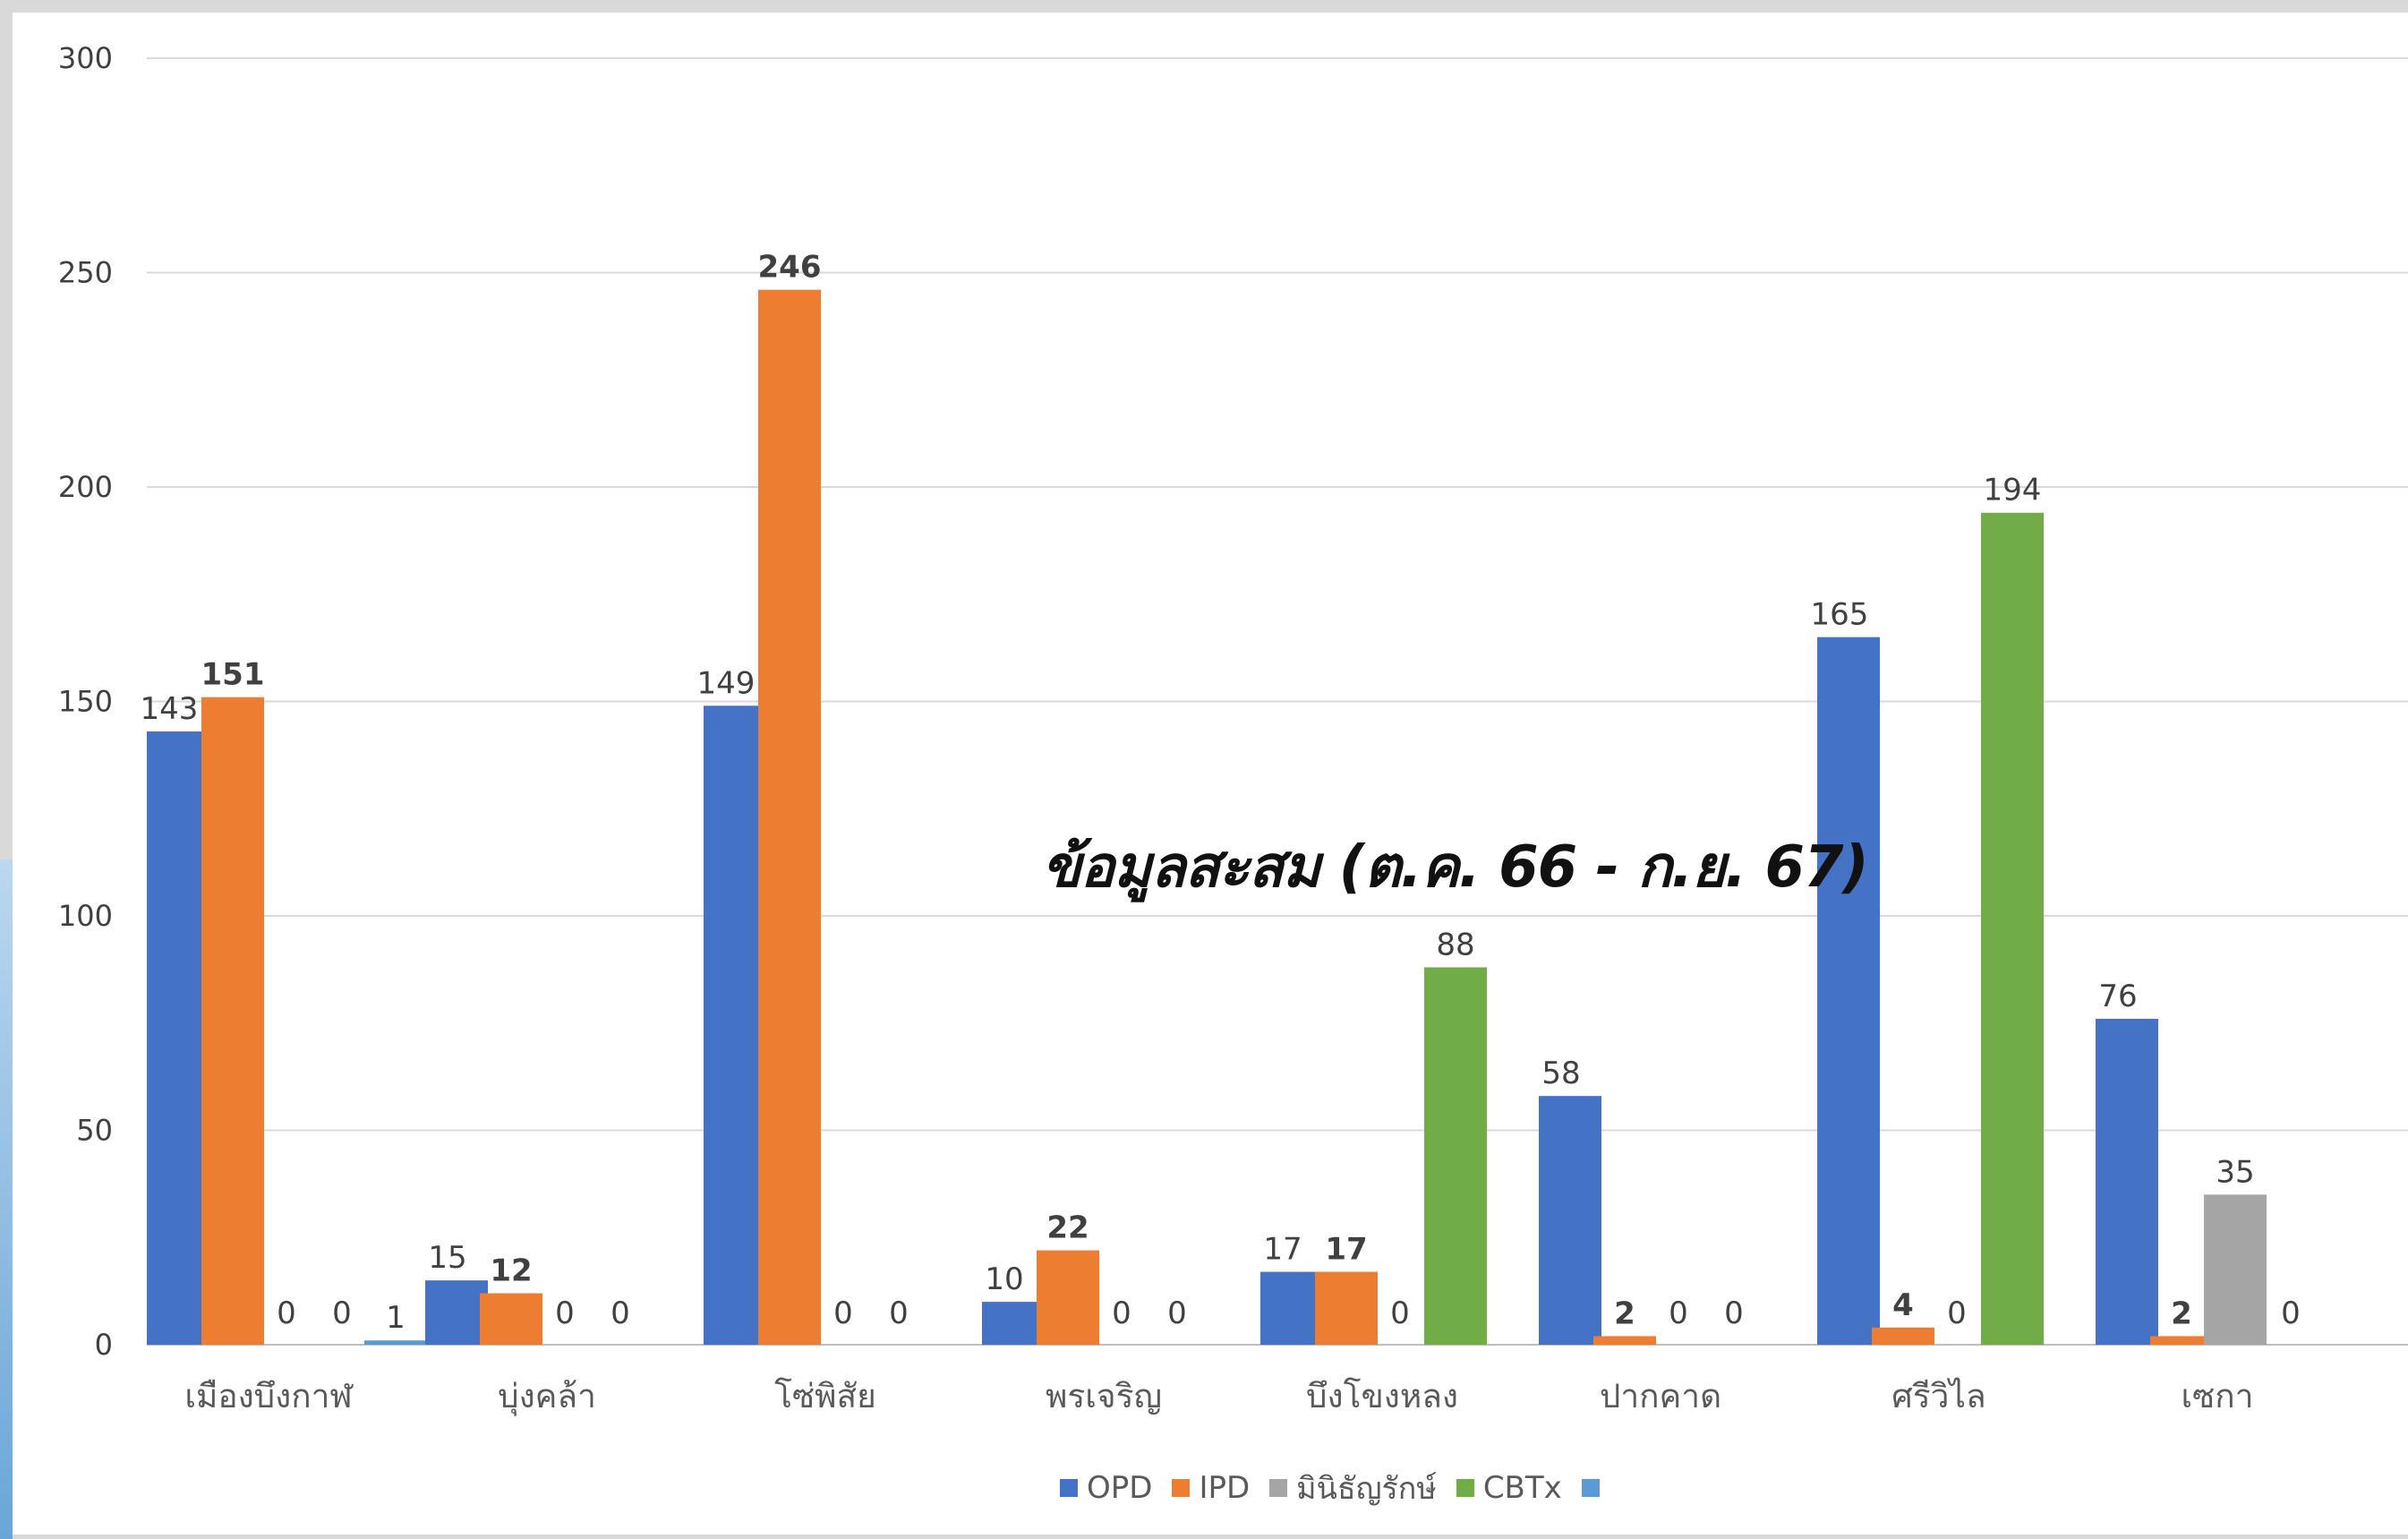 Image resolution: width=2408 pixels, height=1539 pixels. What do you see at coordinates (2013, 491) in the screenshot?
I see `data-label: 194` at bounding box center [2013, 491].